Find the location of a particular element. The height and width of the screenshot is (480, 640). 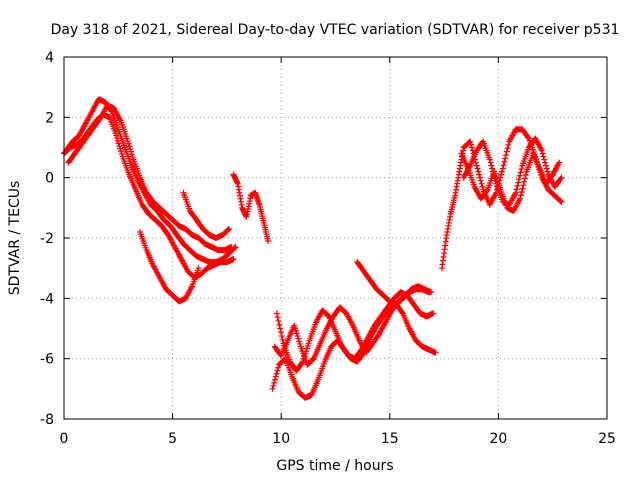

series-track-e is located at coordinates (206, 215).